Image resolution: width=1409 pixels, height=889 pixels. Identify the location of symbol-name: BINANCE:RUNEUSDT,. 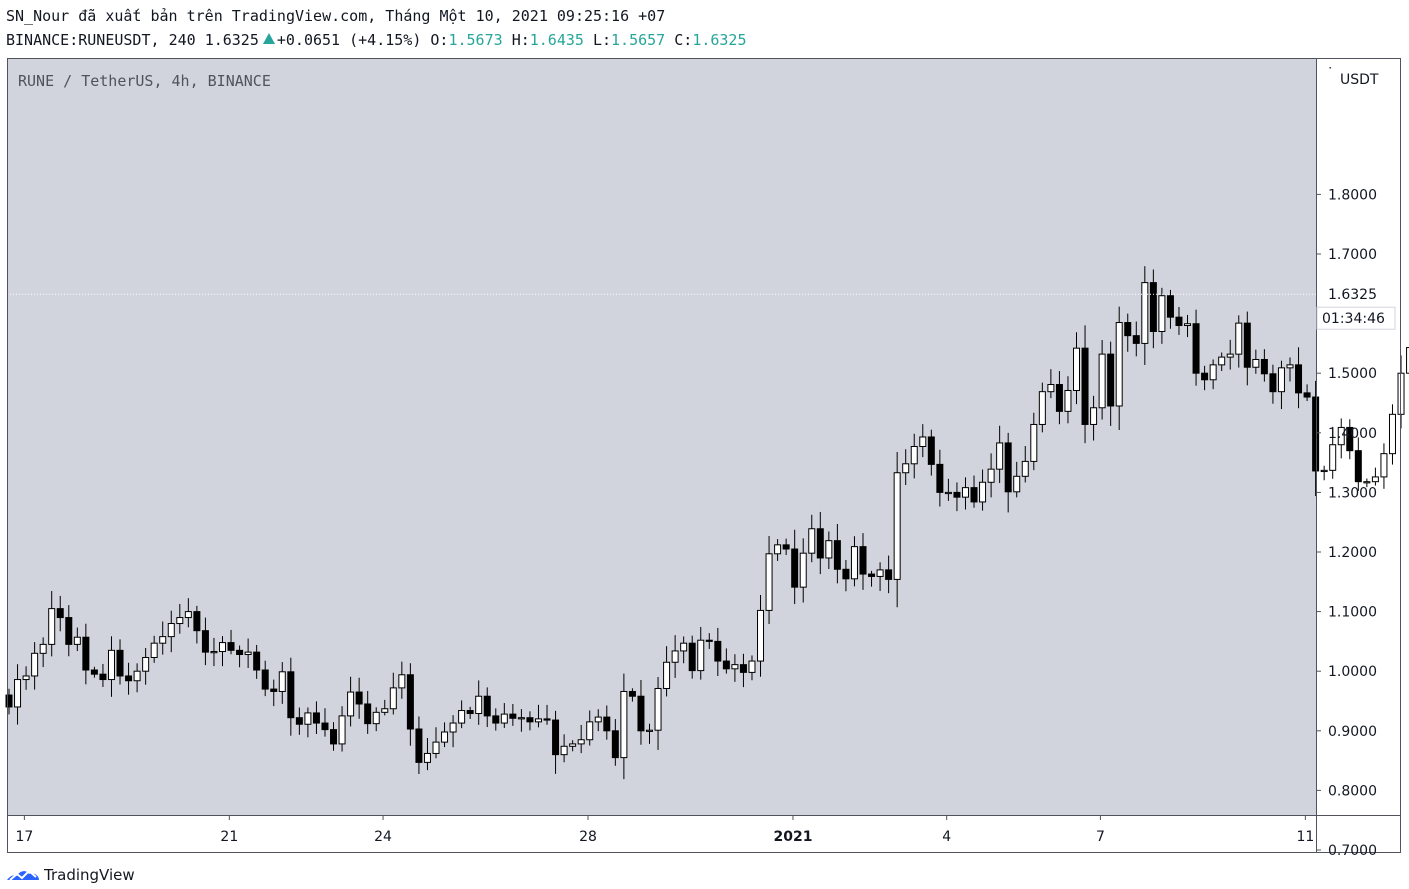
(83, 40).